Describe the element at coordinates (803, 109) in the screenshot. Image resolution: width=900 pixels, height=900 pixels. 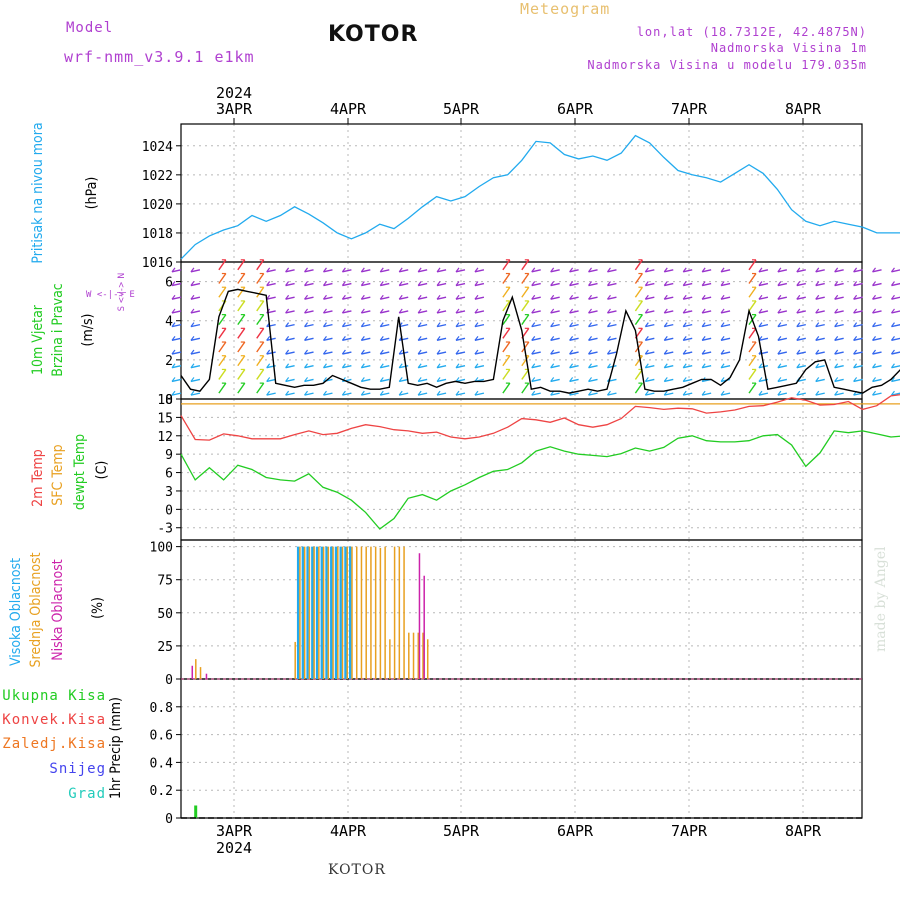
I see `x-top-label: 8APR` at that location.